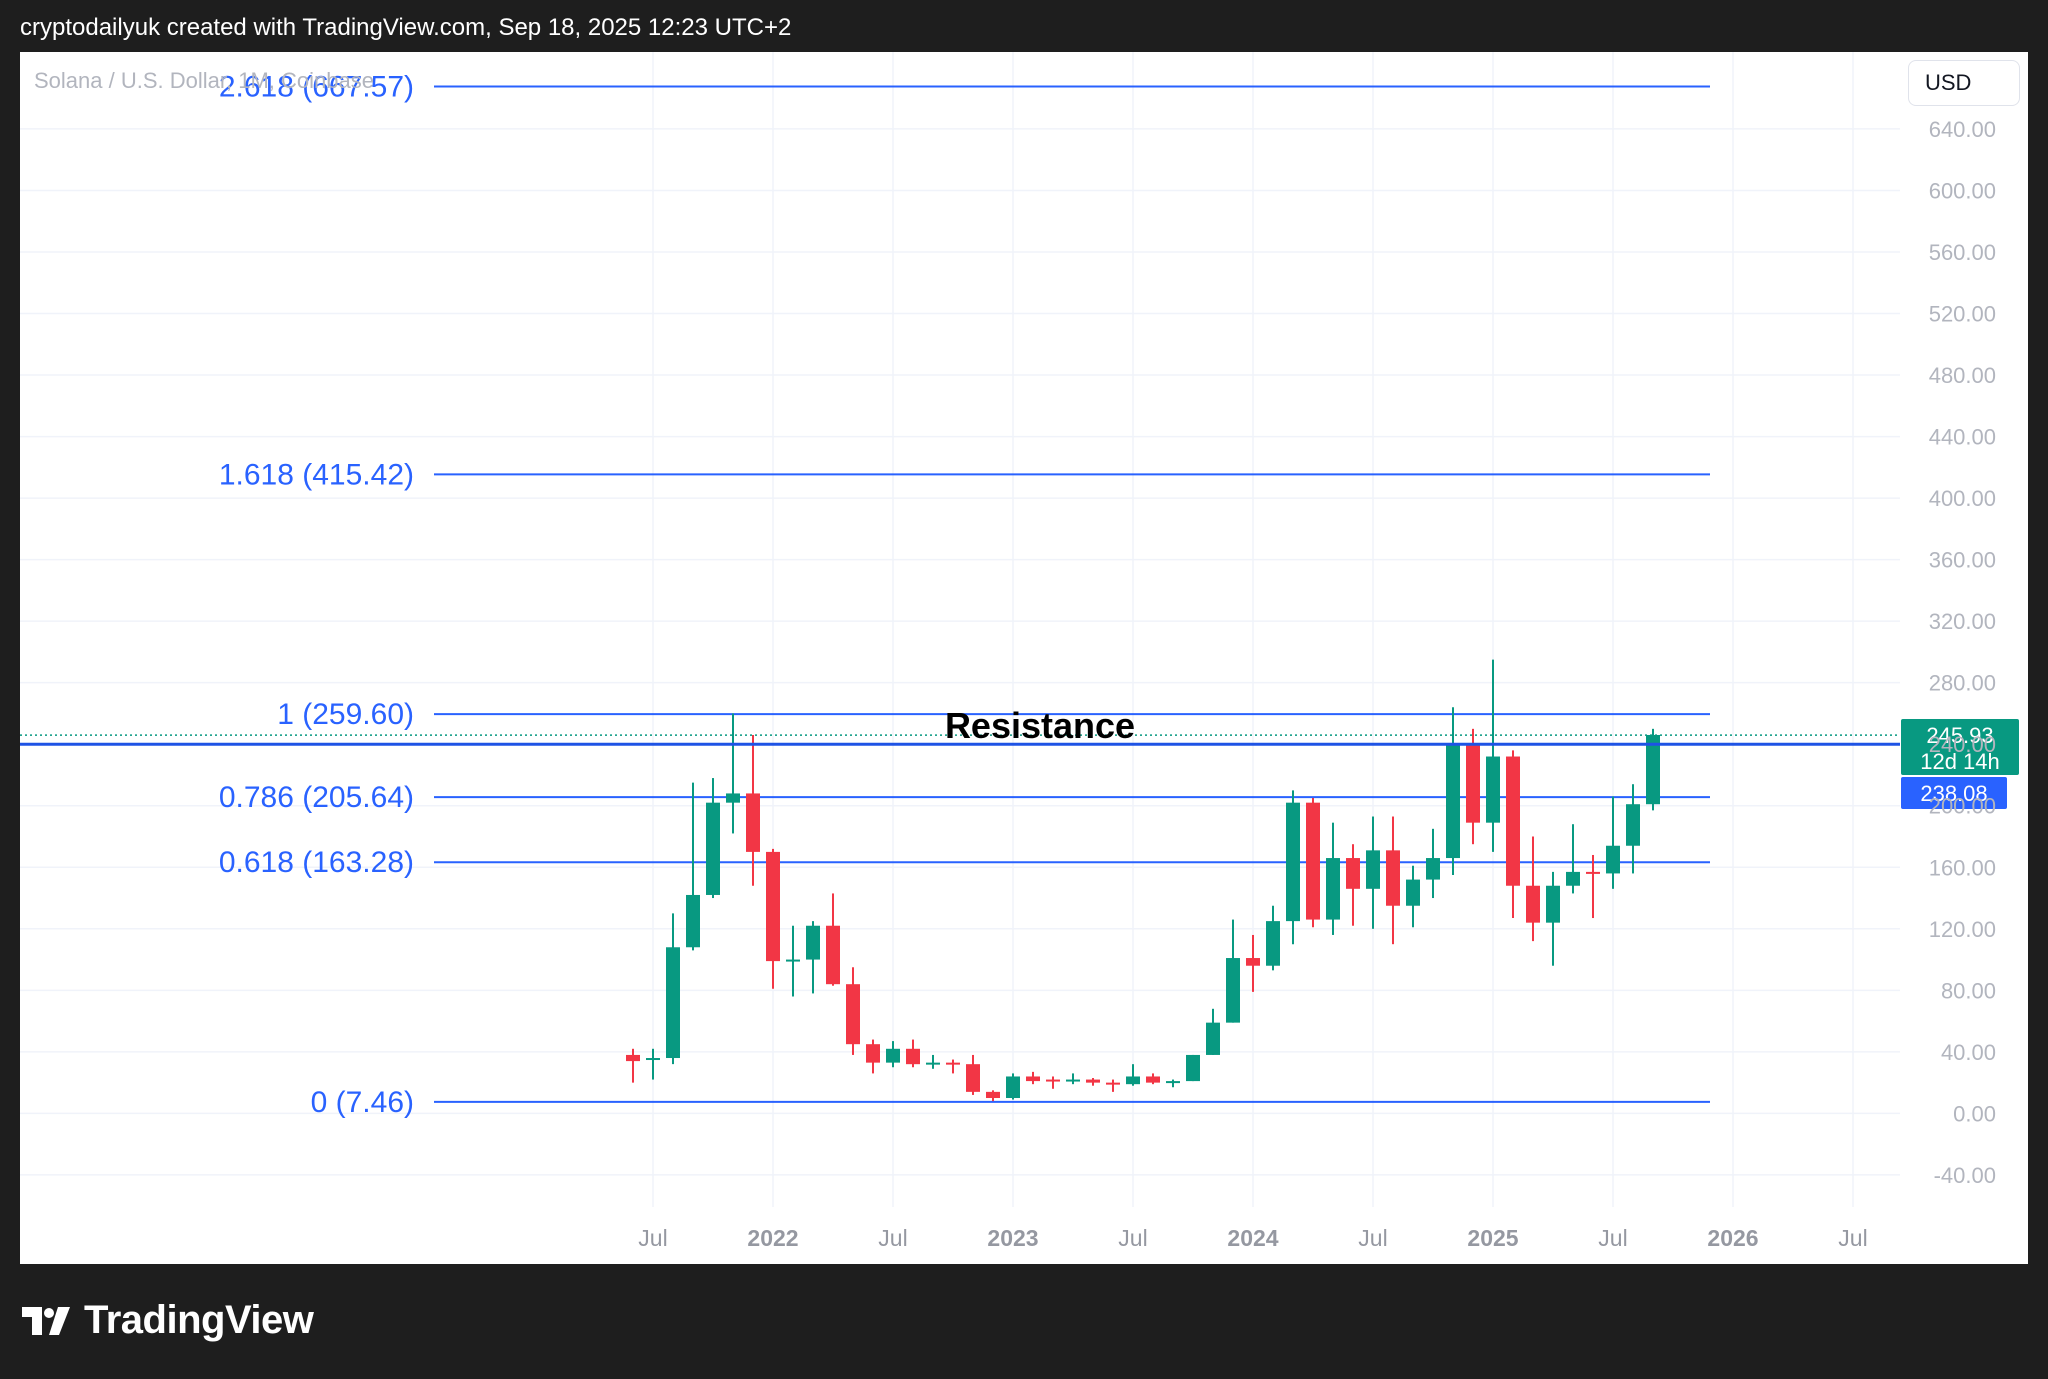  What do you see at coordinates (1962, 375) in the screenshot?
I see `price-tick-label: 480.00` at bounding box center [1962, 375].